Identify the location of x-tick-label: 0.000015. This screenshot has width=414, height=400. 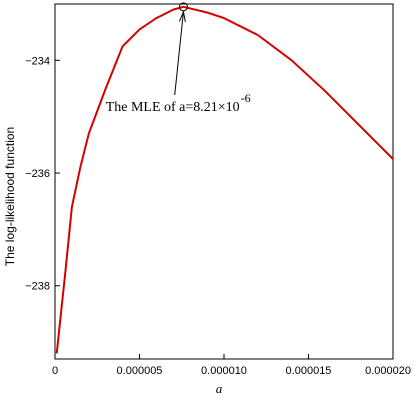
(309, 371).